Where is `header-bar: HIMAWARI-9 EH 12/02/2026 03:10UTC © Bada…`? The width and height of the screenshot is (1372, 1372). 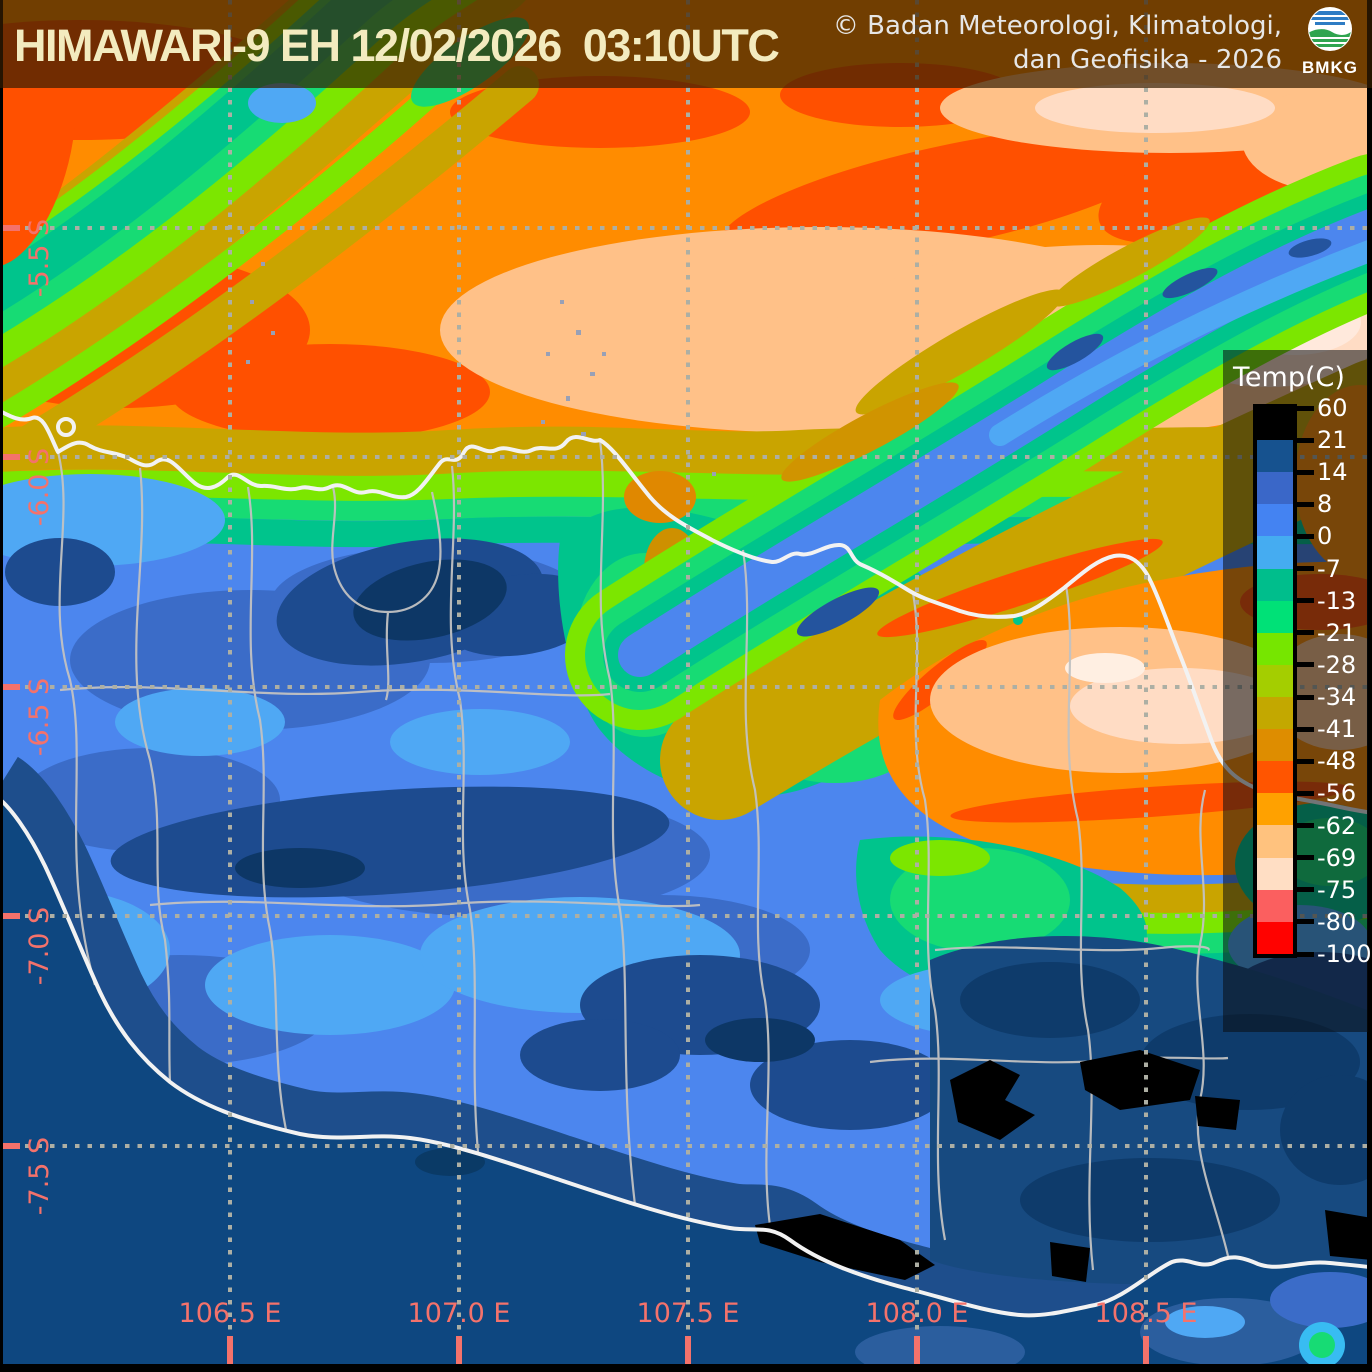
header-bar: HIMAWARI-9 EH 12/02/2026 03:10UTC © Bada… is located at coordinates (686, 44).